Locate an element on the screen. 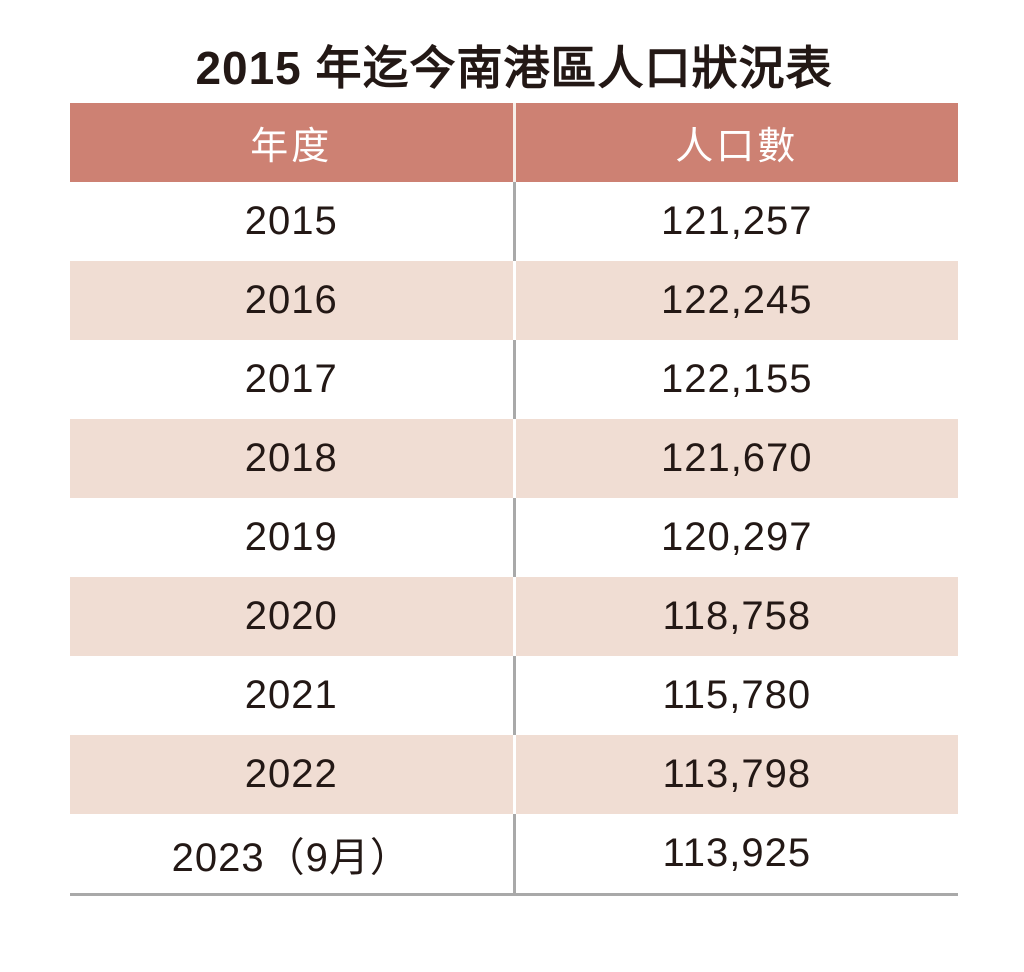 The width and height of the screenshot is (1024, 972). year-cell: 2015 is located at coordinates (293, 221).